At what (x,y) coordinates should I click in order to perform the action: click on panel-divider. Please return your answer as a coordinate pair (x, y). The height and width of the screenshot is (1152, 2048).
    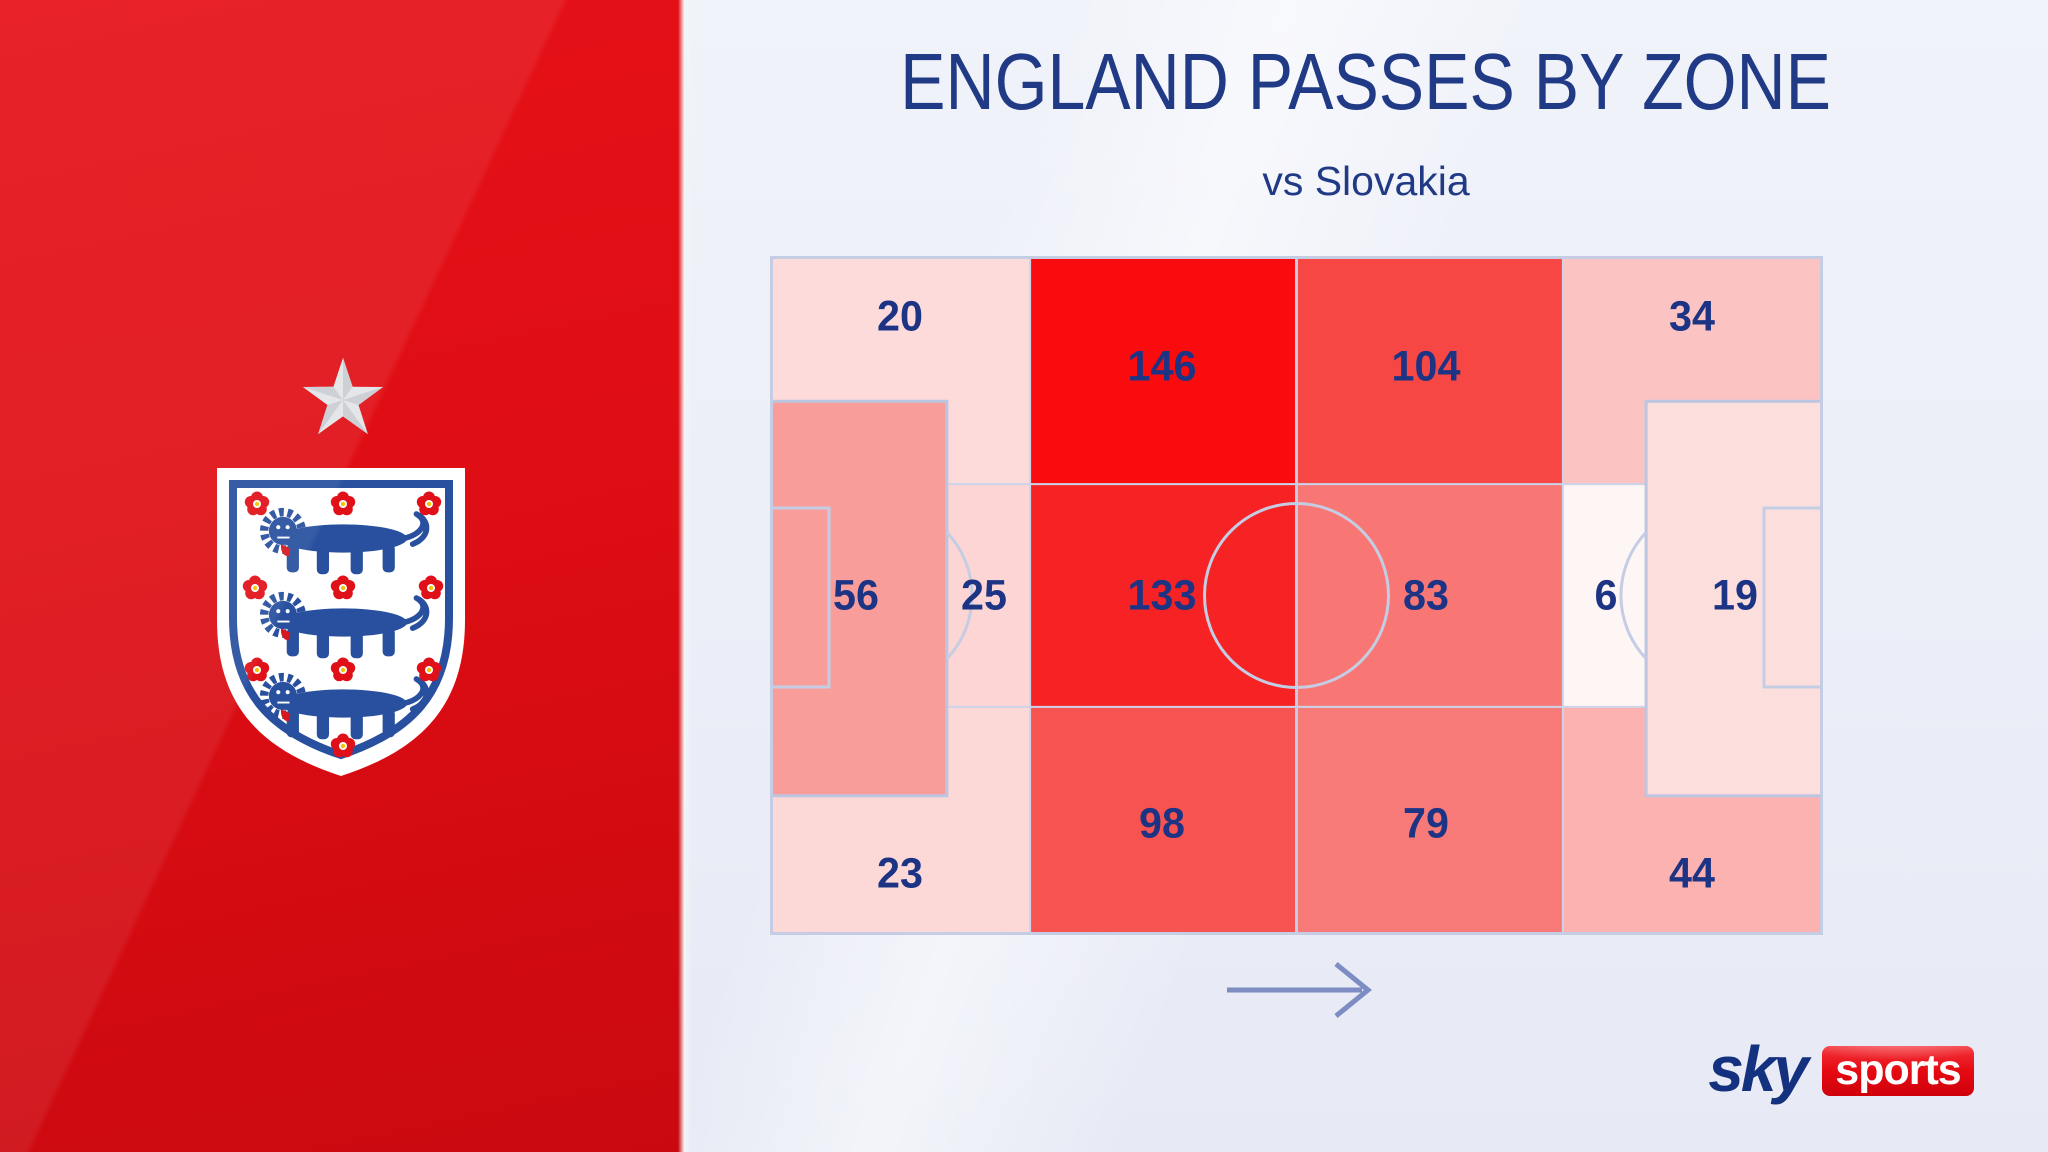
    Looking at the image, I should click on (685, 576).